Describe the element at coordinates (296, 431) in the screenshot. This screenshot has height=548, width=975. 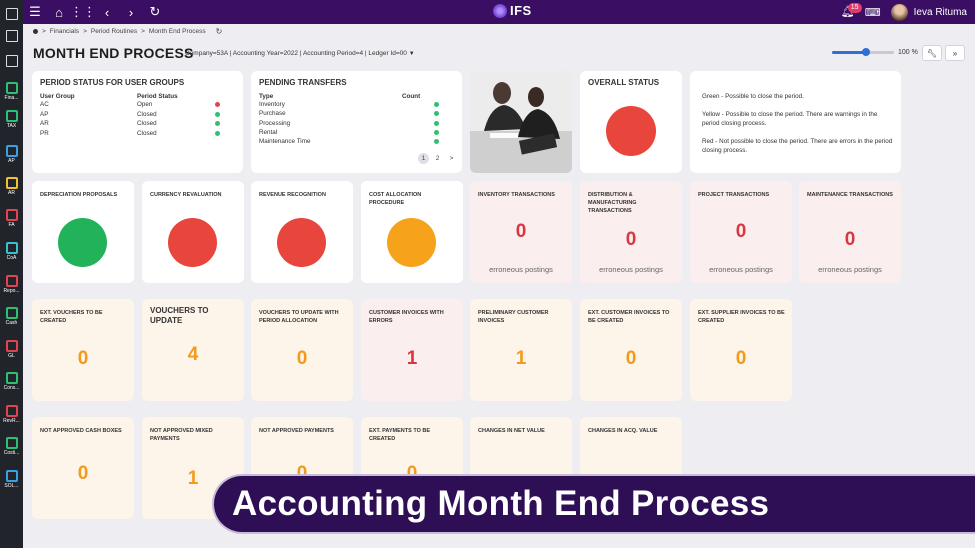
I see `card-title: NOT APPROVED PAYMENTS` at that location.